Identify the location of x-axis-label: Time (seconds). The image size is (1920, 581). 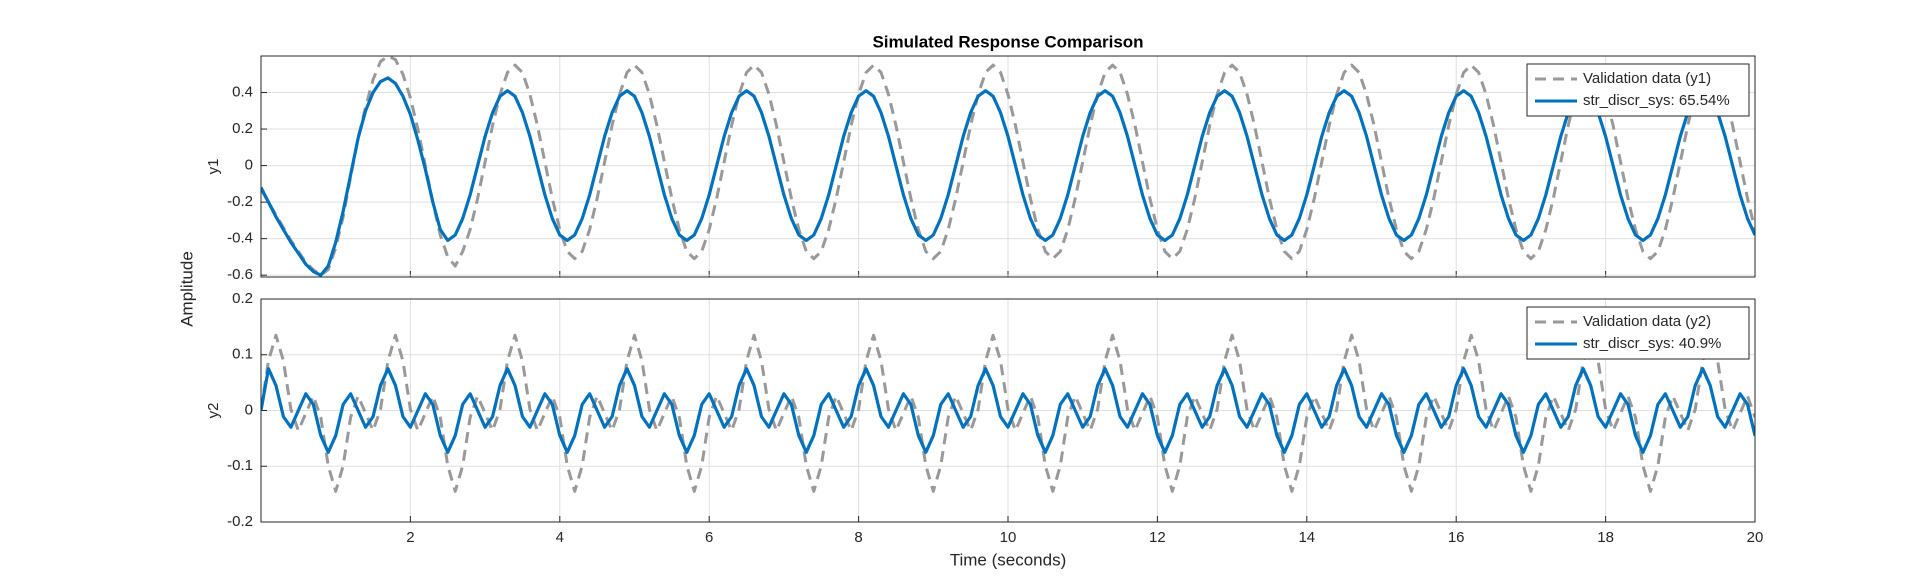
(1008, 559).